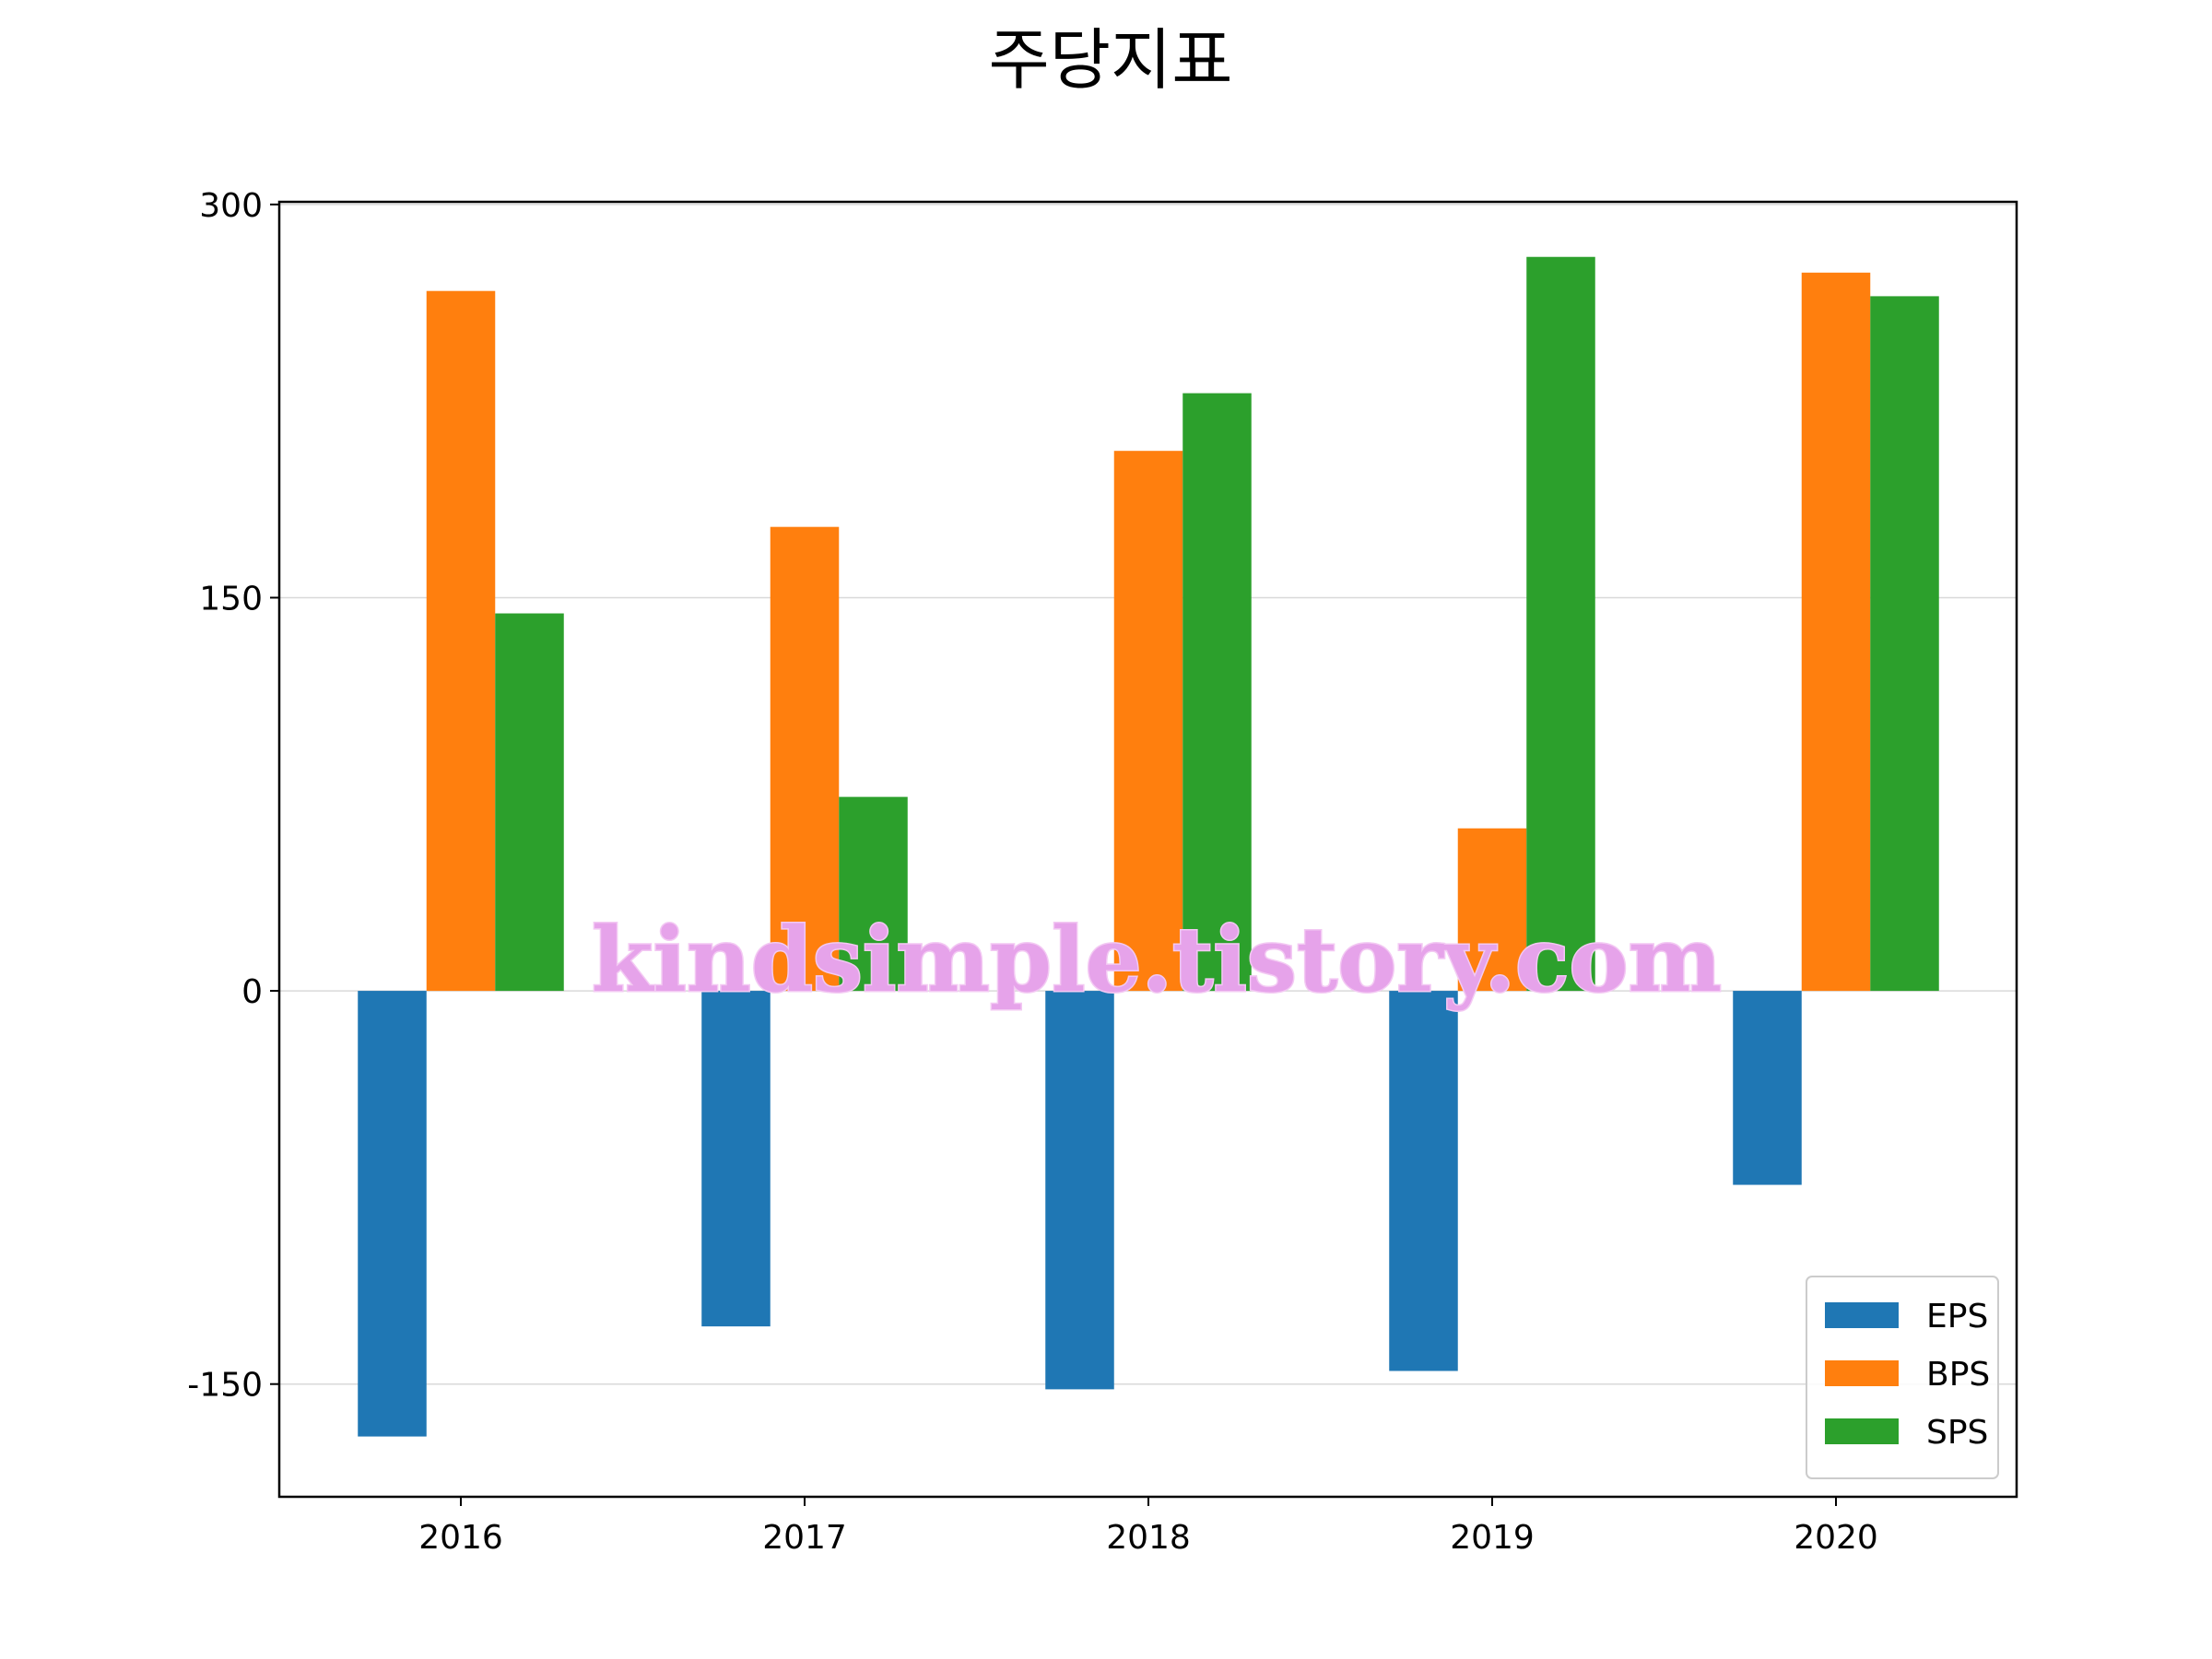 This screenshot has width=2212, height=1659. Describe the element at coordinates (1957, 1433) in the screenshot. I see `legend-label-sps: SPS` at that location.